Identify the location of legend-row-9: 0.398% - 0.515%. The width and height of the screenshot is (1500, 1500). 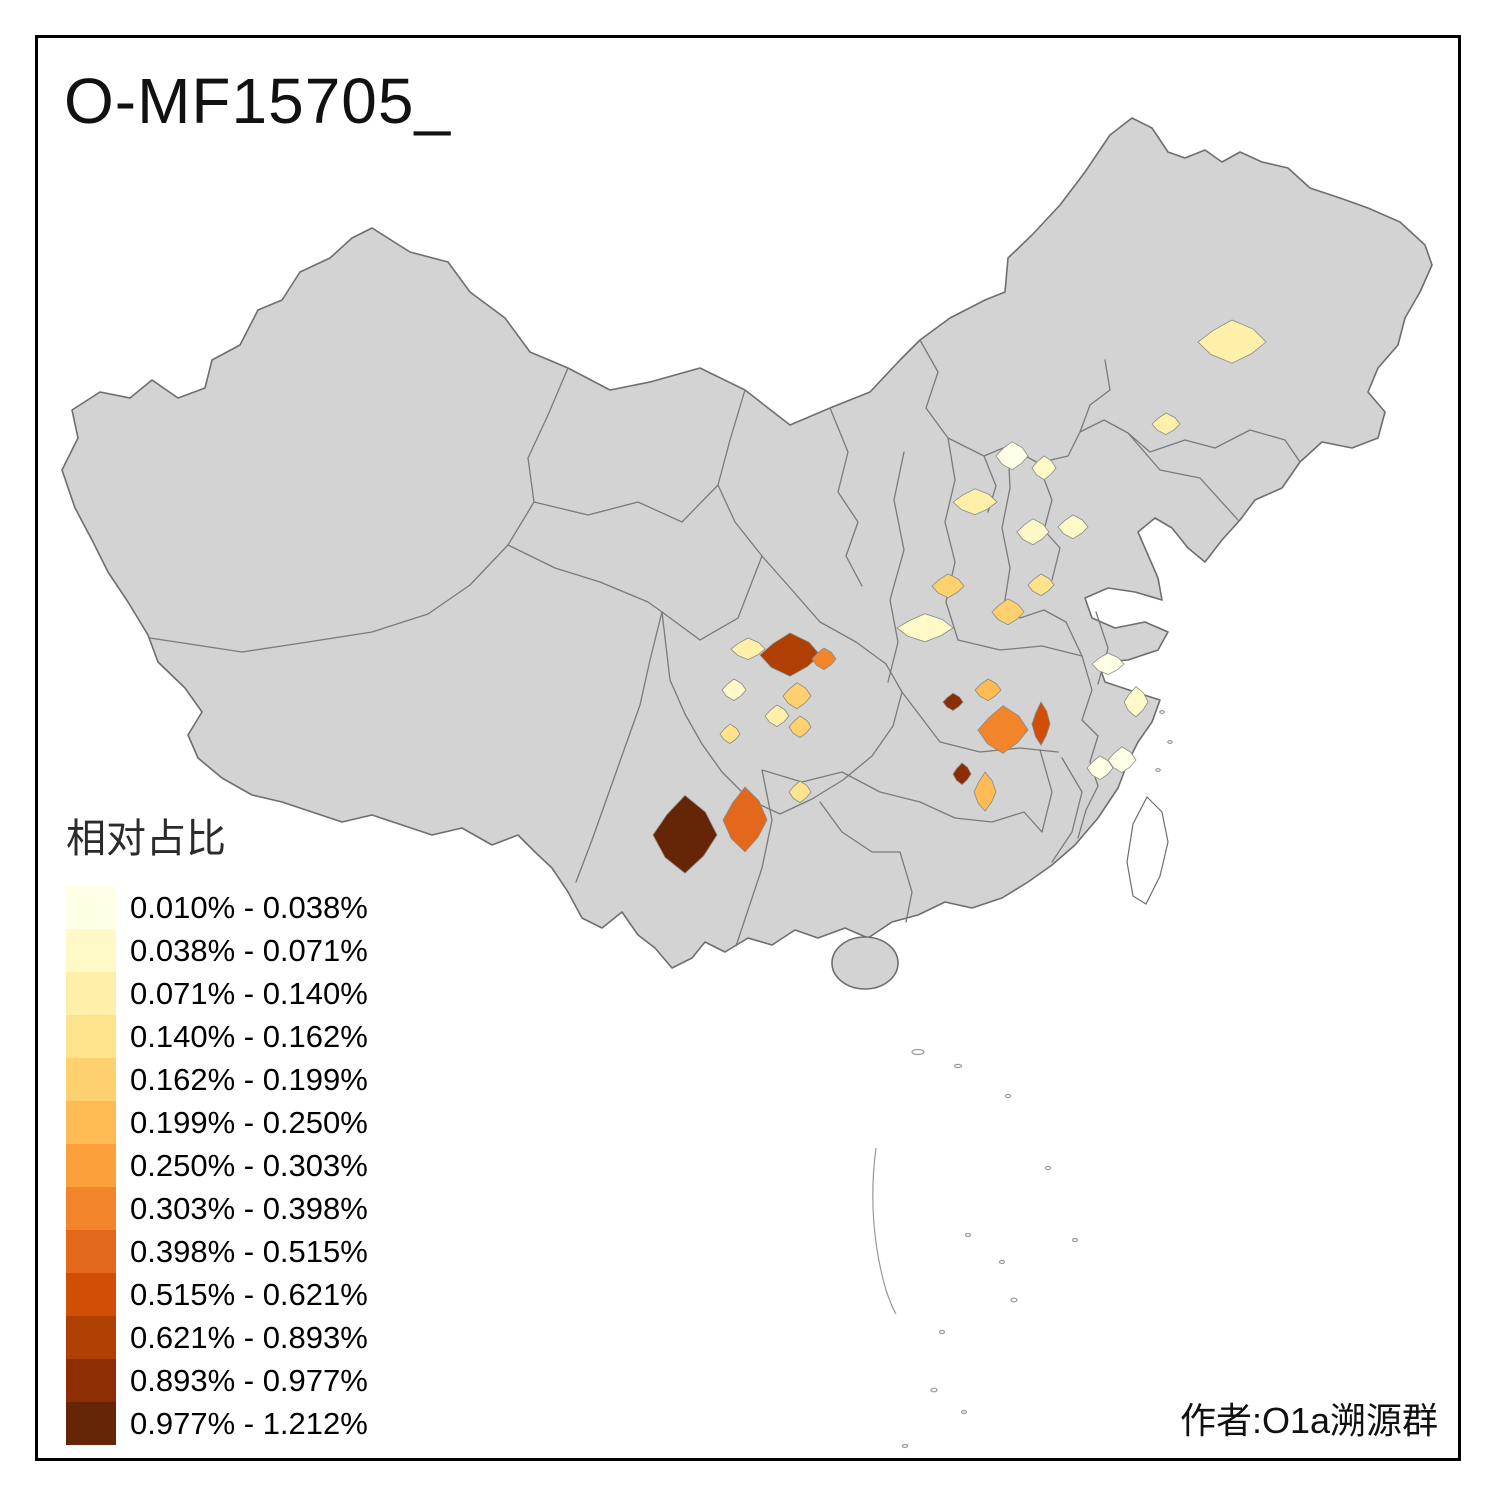
(217, 1251).